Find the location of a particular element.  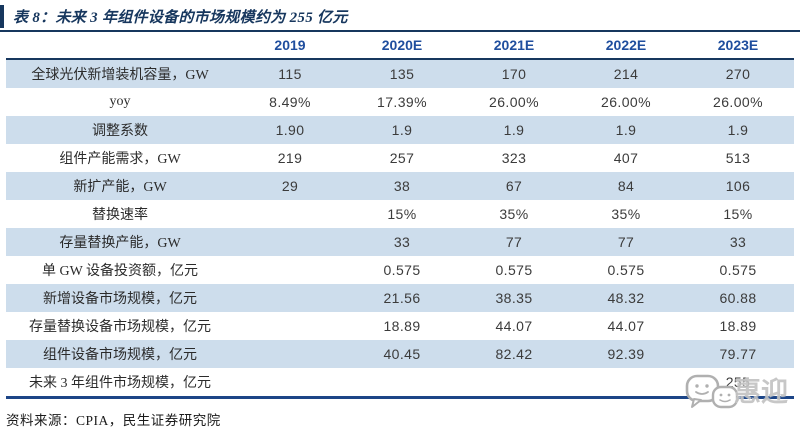

table-cell: 135 is located at coordinates (402, 74).